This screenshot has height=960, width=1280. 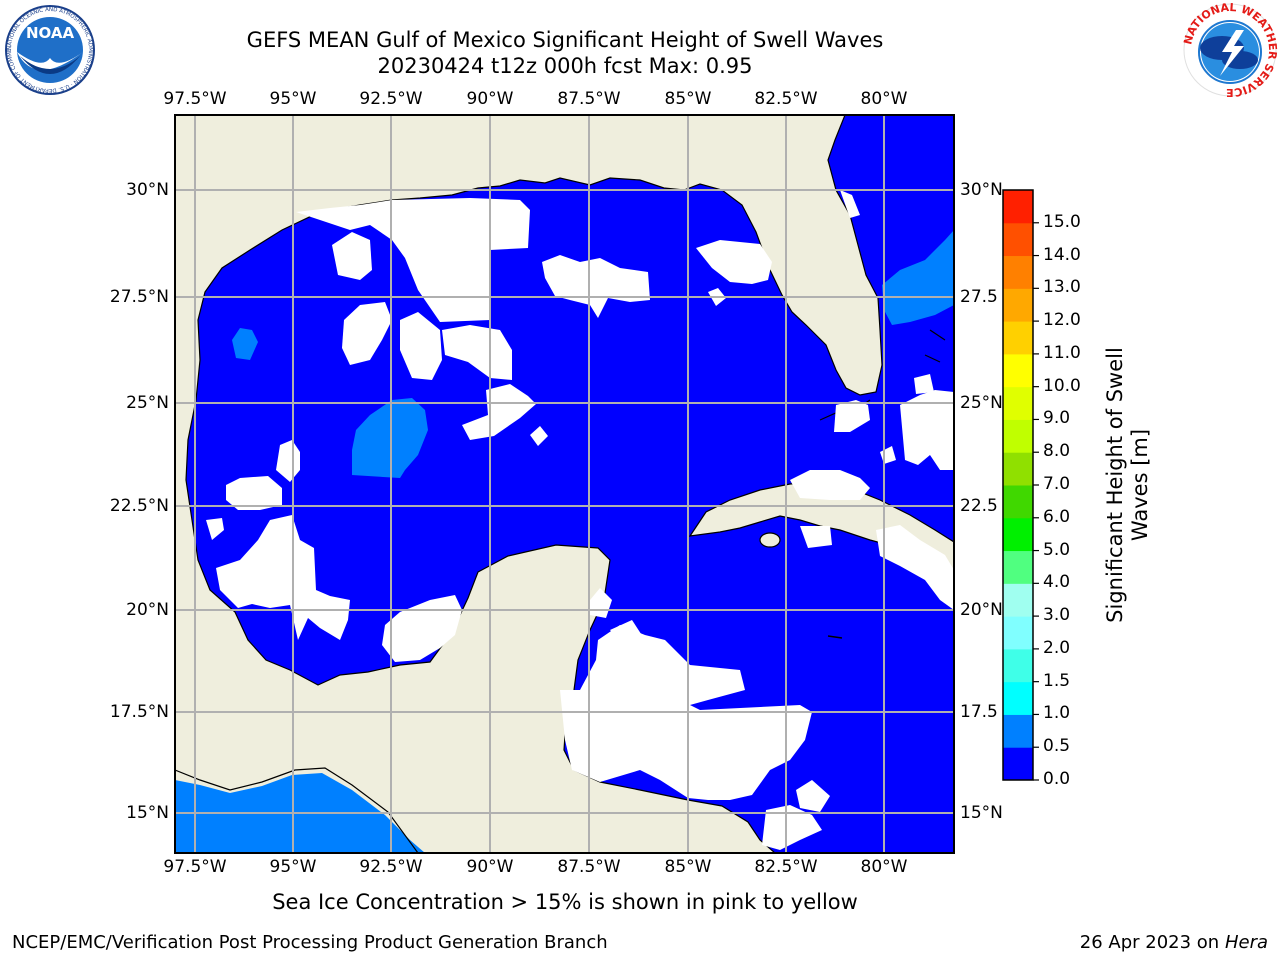 What do you see at coordinates (147, 403) in the screenshot?
I see `lat-tick-left: 25°N` at bounding box center [147, 403].